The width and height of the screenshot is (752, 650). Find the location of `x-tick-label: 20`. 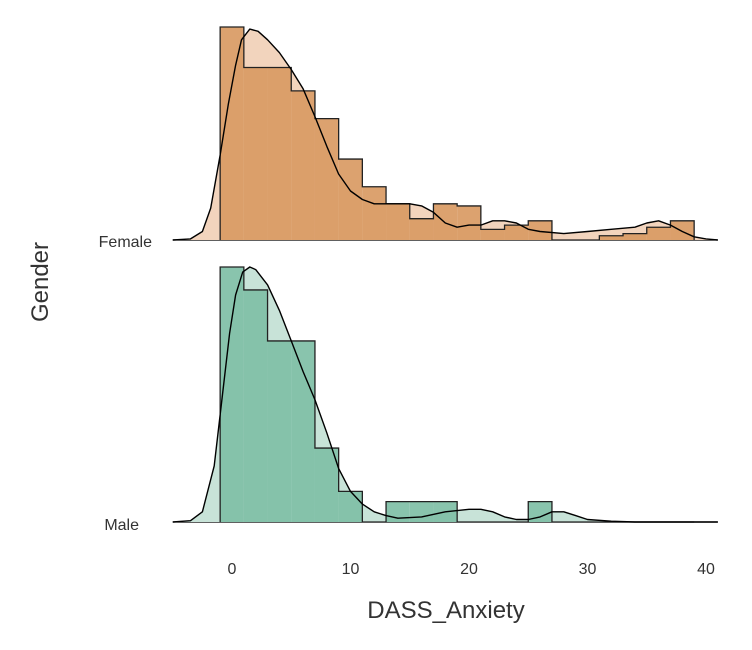

x-tick-label: 20 is located at coordinates (469, 569).